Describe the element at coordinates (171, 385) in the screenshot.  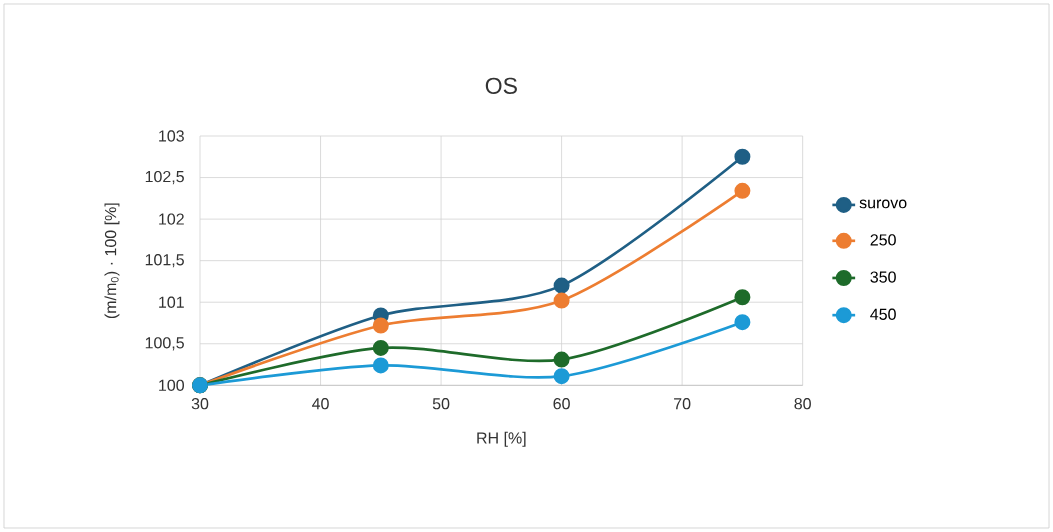
I see `y-tick-label: 100` at that location.